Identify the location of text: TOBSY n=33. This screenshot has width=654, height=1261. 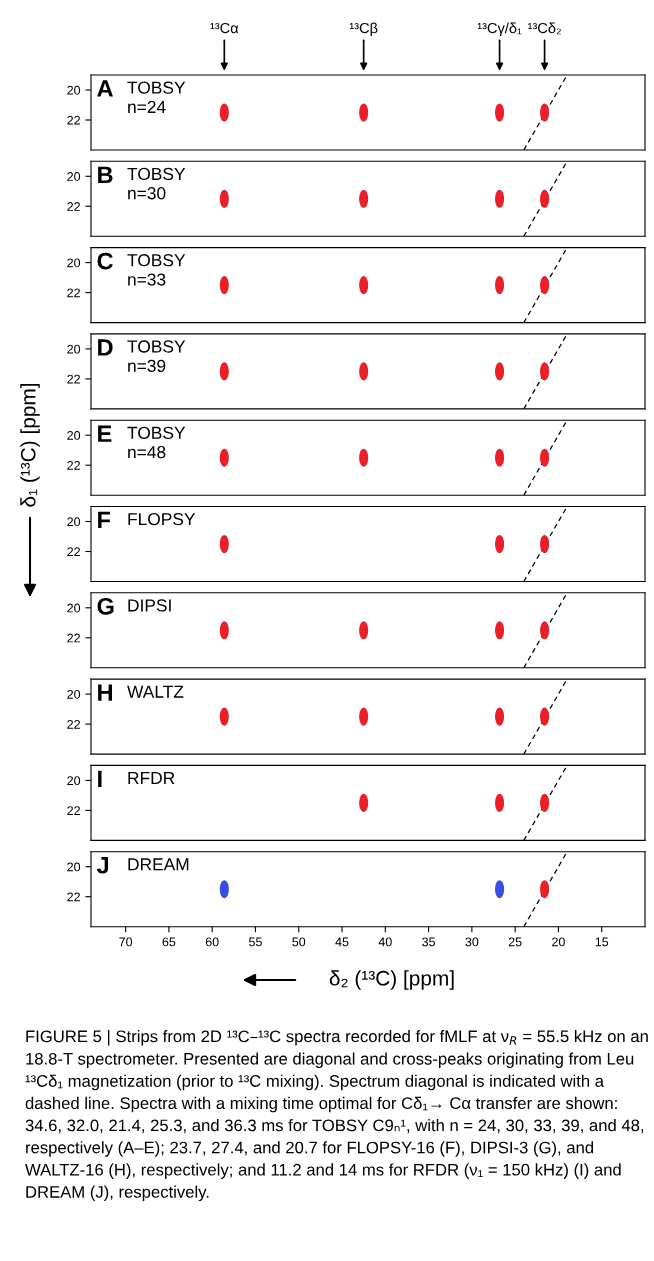
(156, 270).